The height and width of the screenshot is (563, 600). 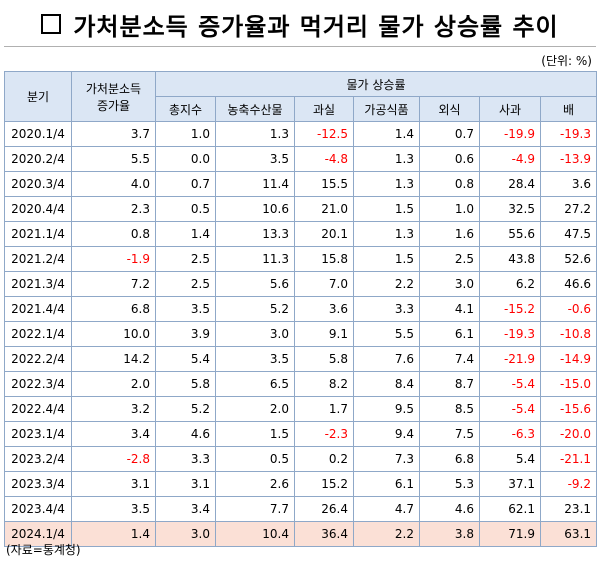 I want to click on period-cell: 2020.4/4, so click(x=38, y=209).